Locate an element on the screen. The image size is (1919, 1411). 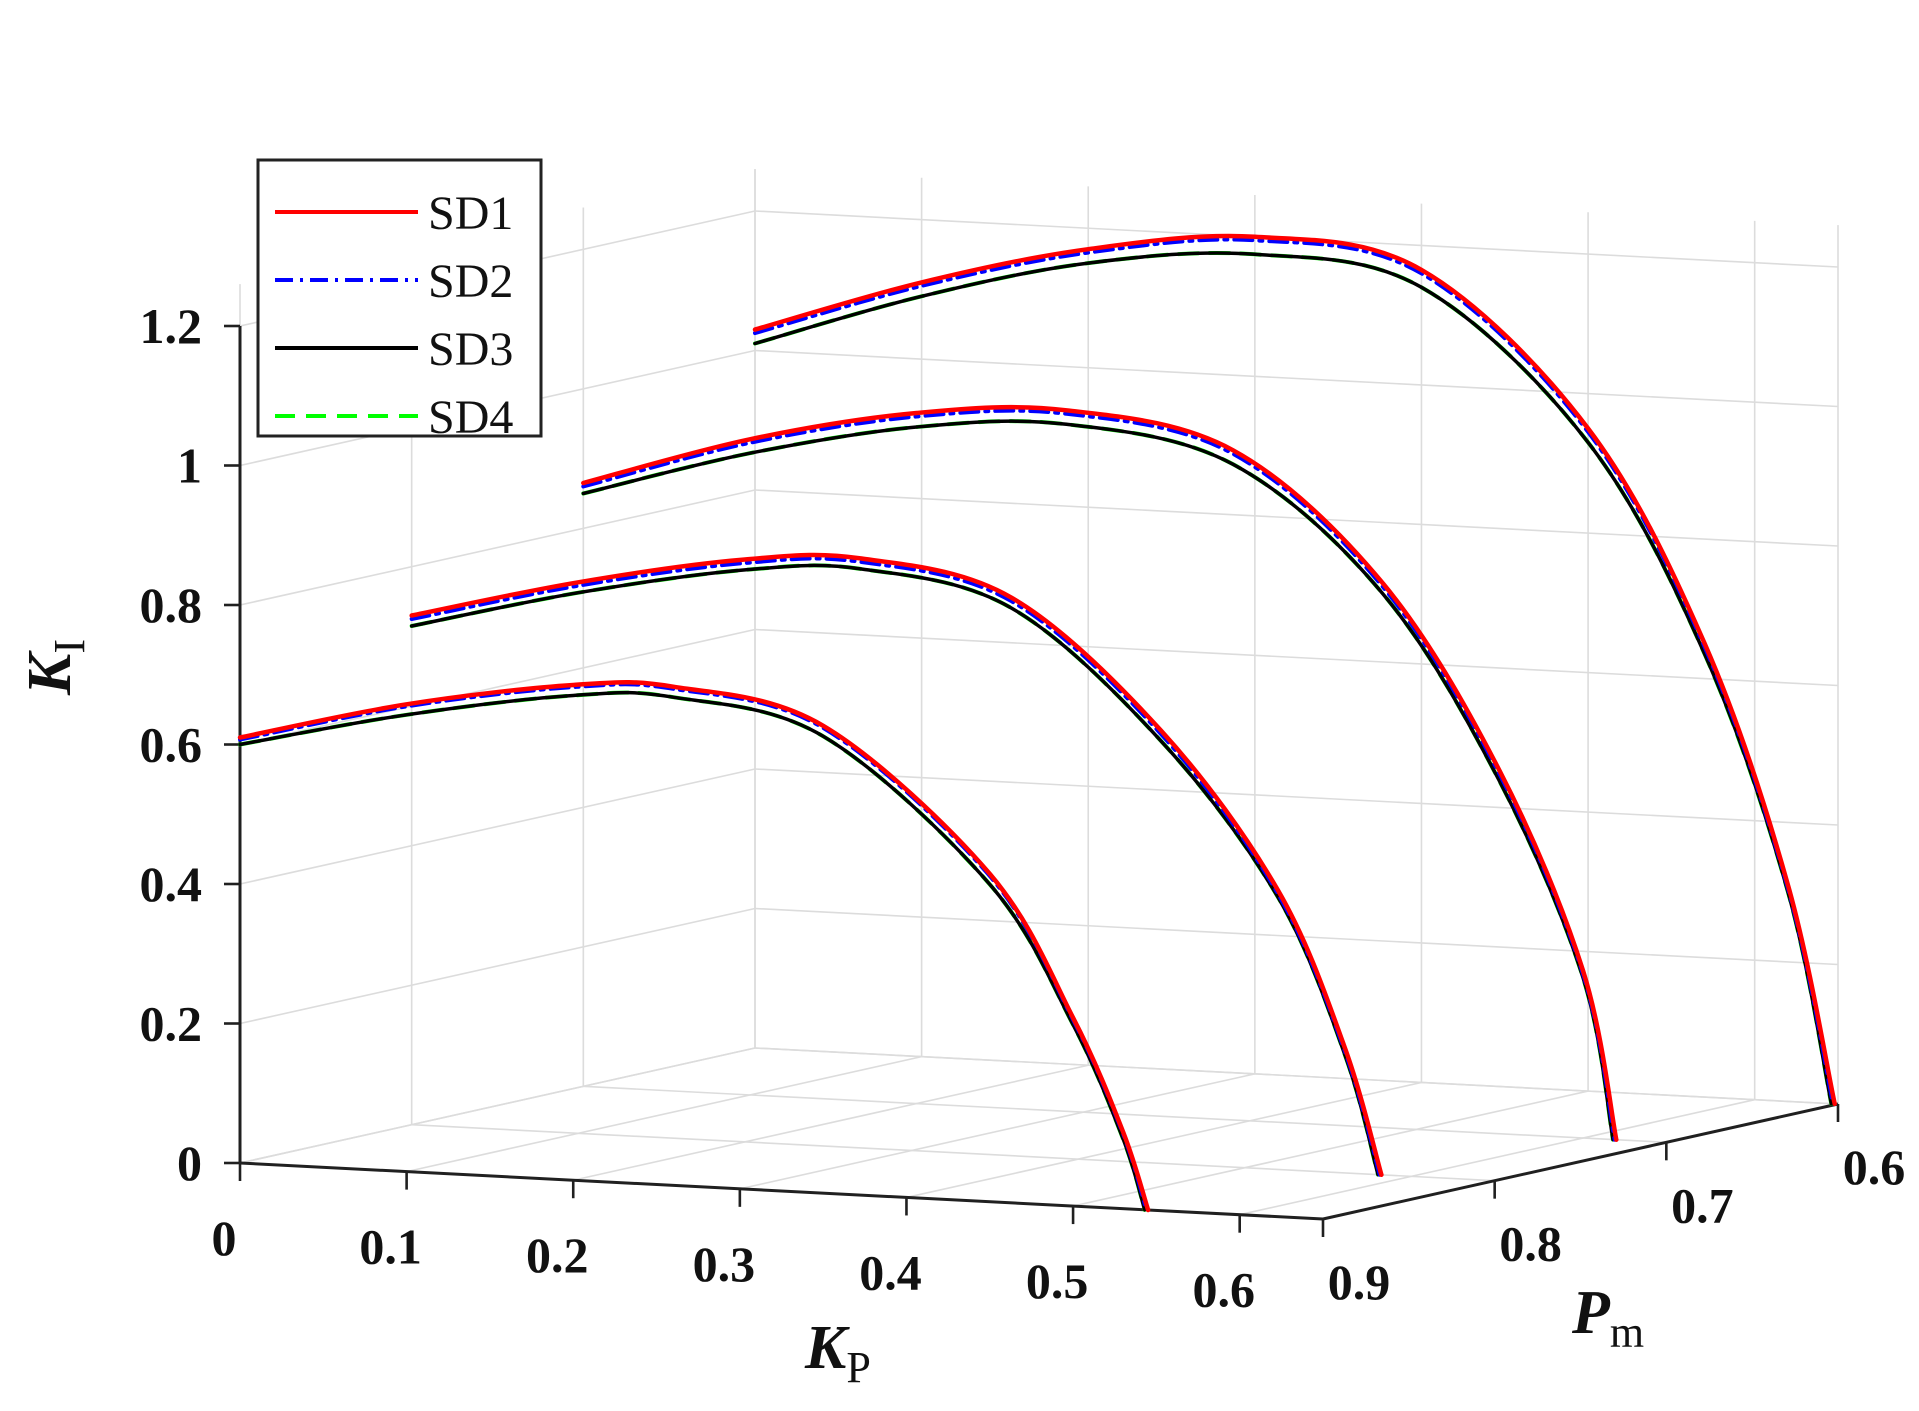
x-tick-label: 0.5 is located at coordinates (1057, 1281).